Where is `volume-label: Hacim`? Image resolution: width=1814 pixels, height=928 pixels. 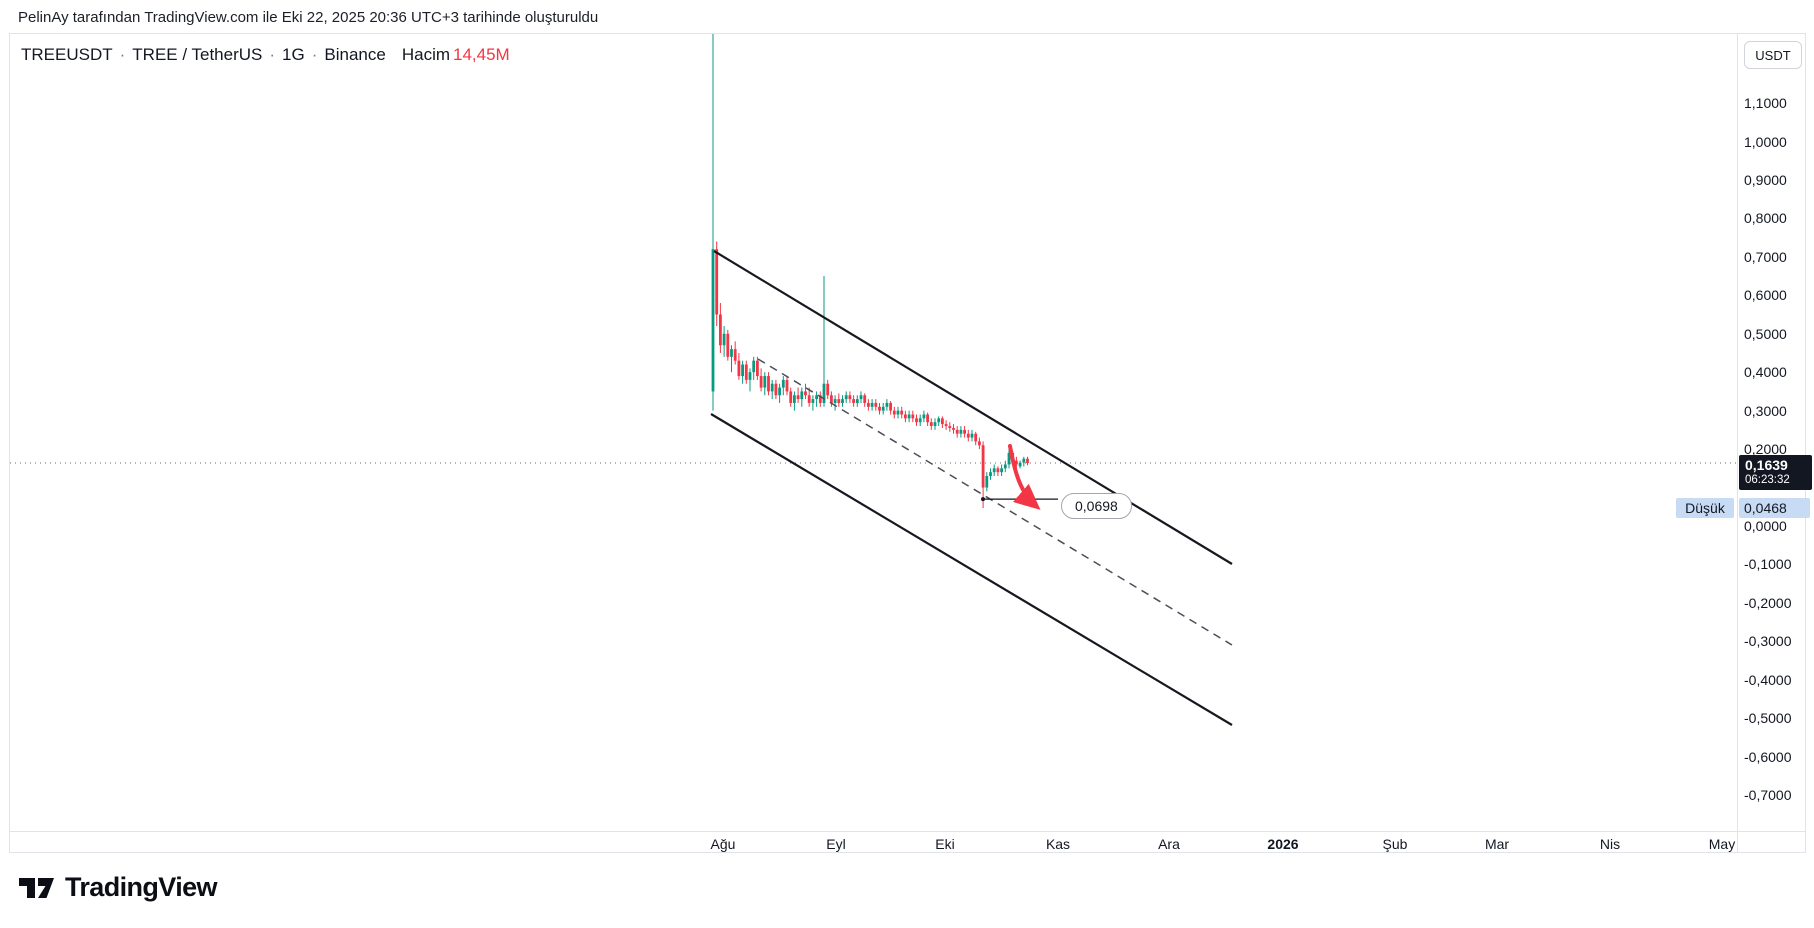 volume-label: Hacim is located at coordinates (426, 54).